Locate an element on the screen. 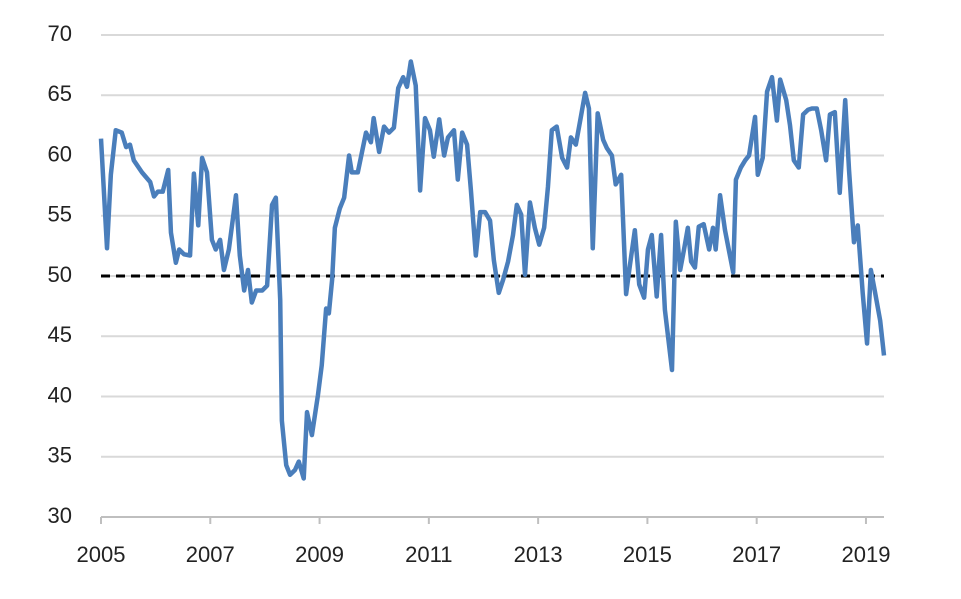 This screenshot has width=961, height=599. x-tick-label: 2011 is located at coordinates (428, 554).